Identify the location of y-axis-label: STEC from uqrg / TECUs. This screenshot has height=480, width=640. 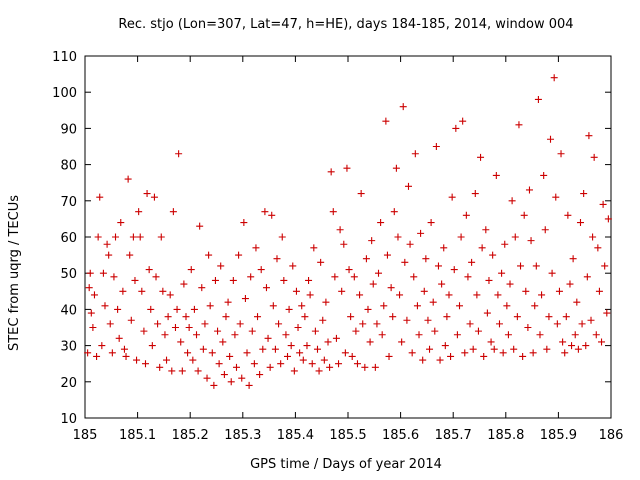
(14, 273).